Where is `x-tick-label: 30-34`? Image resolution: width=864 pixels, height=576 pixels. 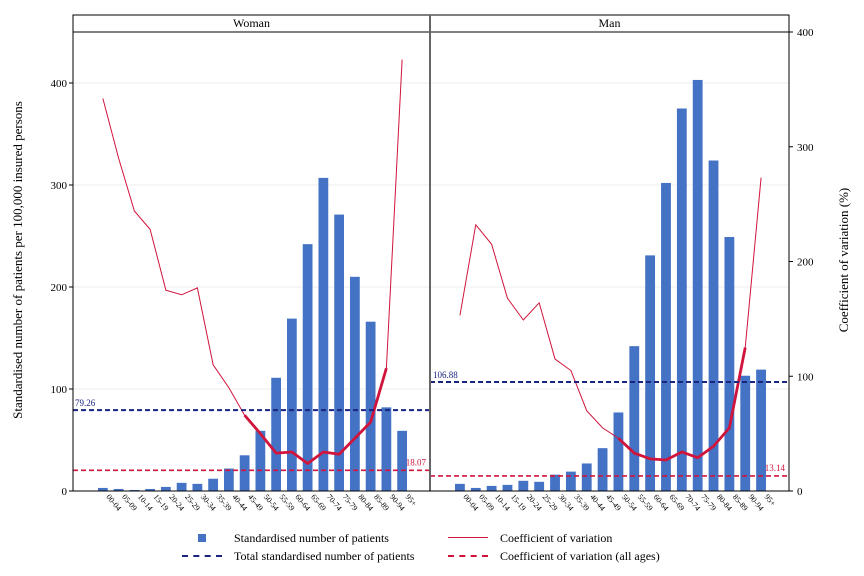 x-tick-label: 30-34 is located at coordinates (208, 503).